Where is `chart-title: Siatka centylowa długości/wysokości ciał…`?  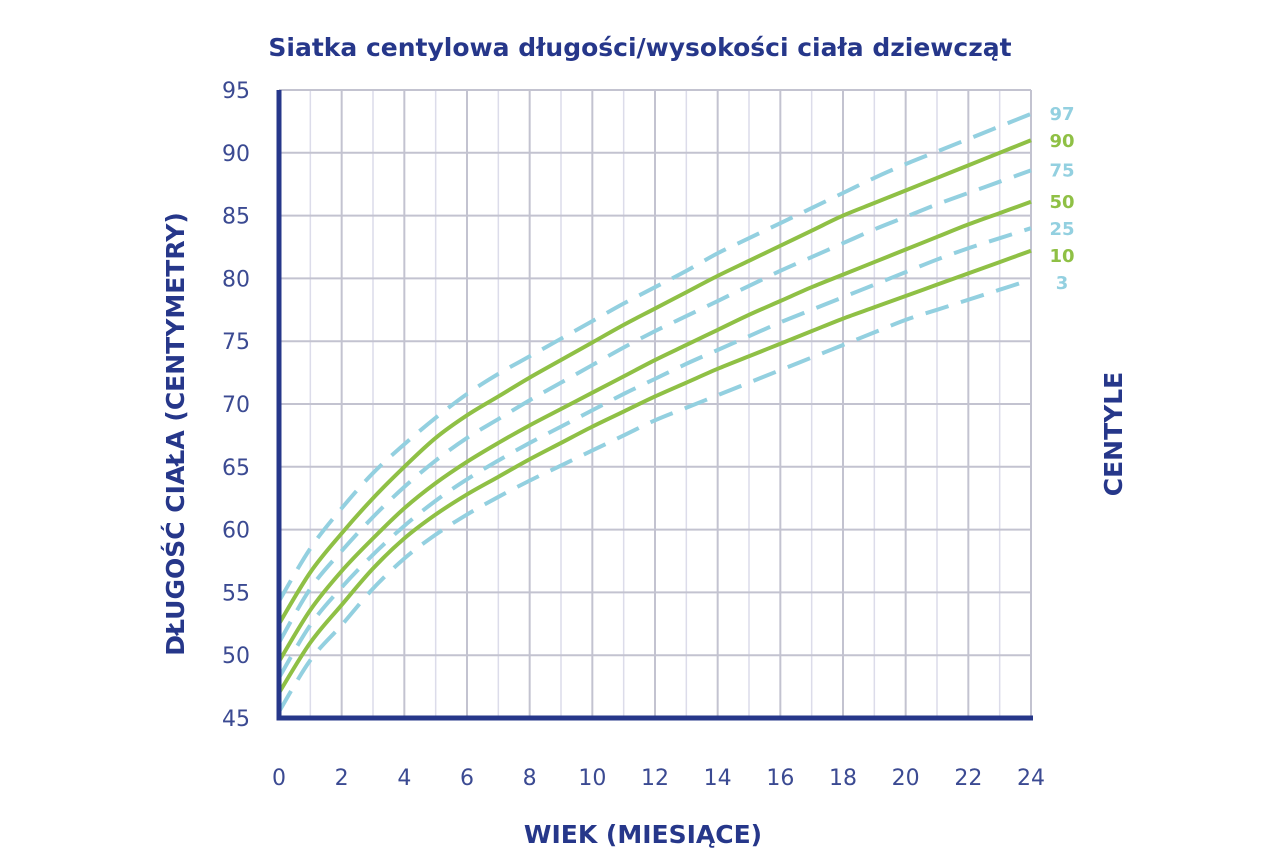
chart-title: Siatka centylowa długości/wysokości ciał… is located at coordinates (639, 47).